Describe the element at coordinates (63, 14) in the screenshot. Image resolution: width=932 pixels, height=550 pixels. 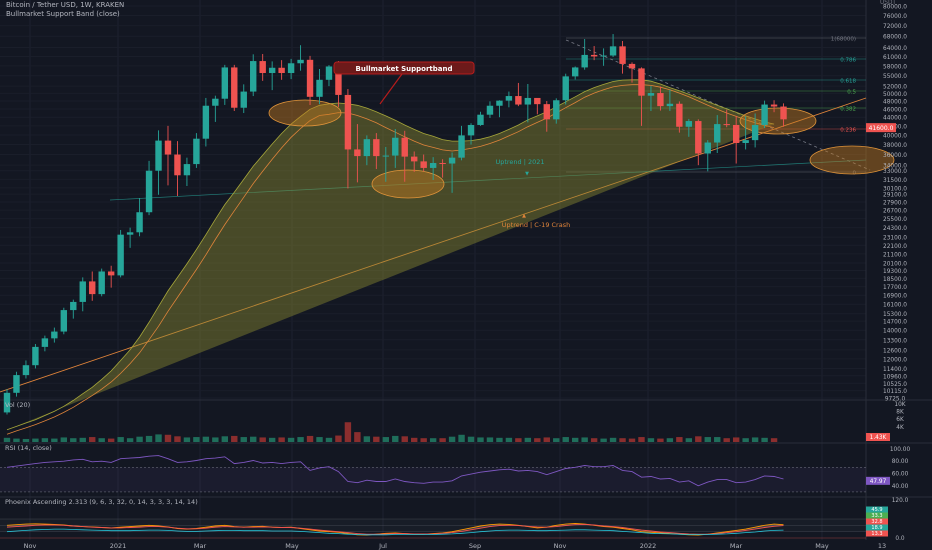
I see `indicator-label: Bullmarket Support Band (close)` at that location.